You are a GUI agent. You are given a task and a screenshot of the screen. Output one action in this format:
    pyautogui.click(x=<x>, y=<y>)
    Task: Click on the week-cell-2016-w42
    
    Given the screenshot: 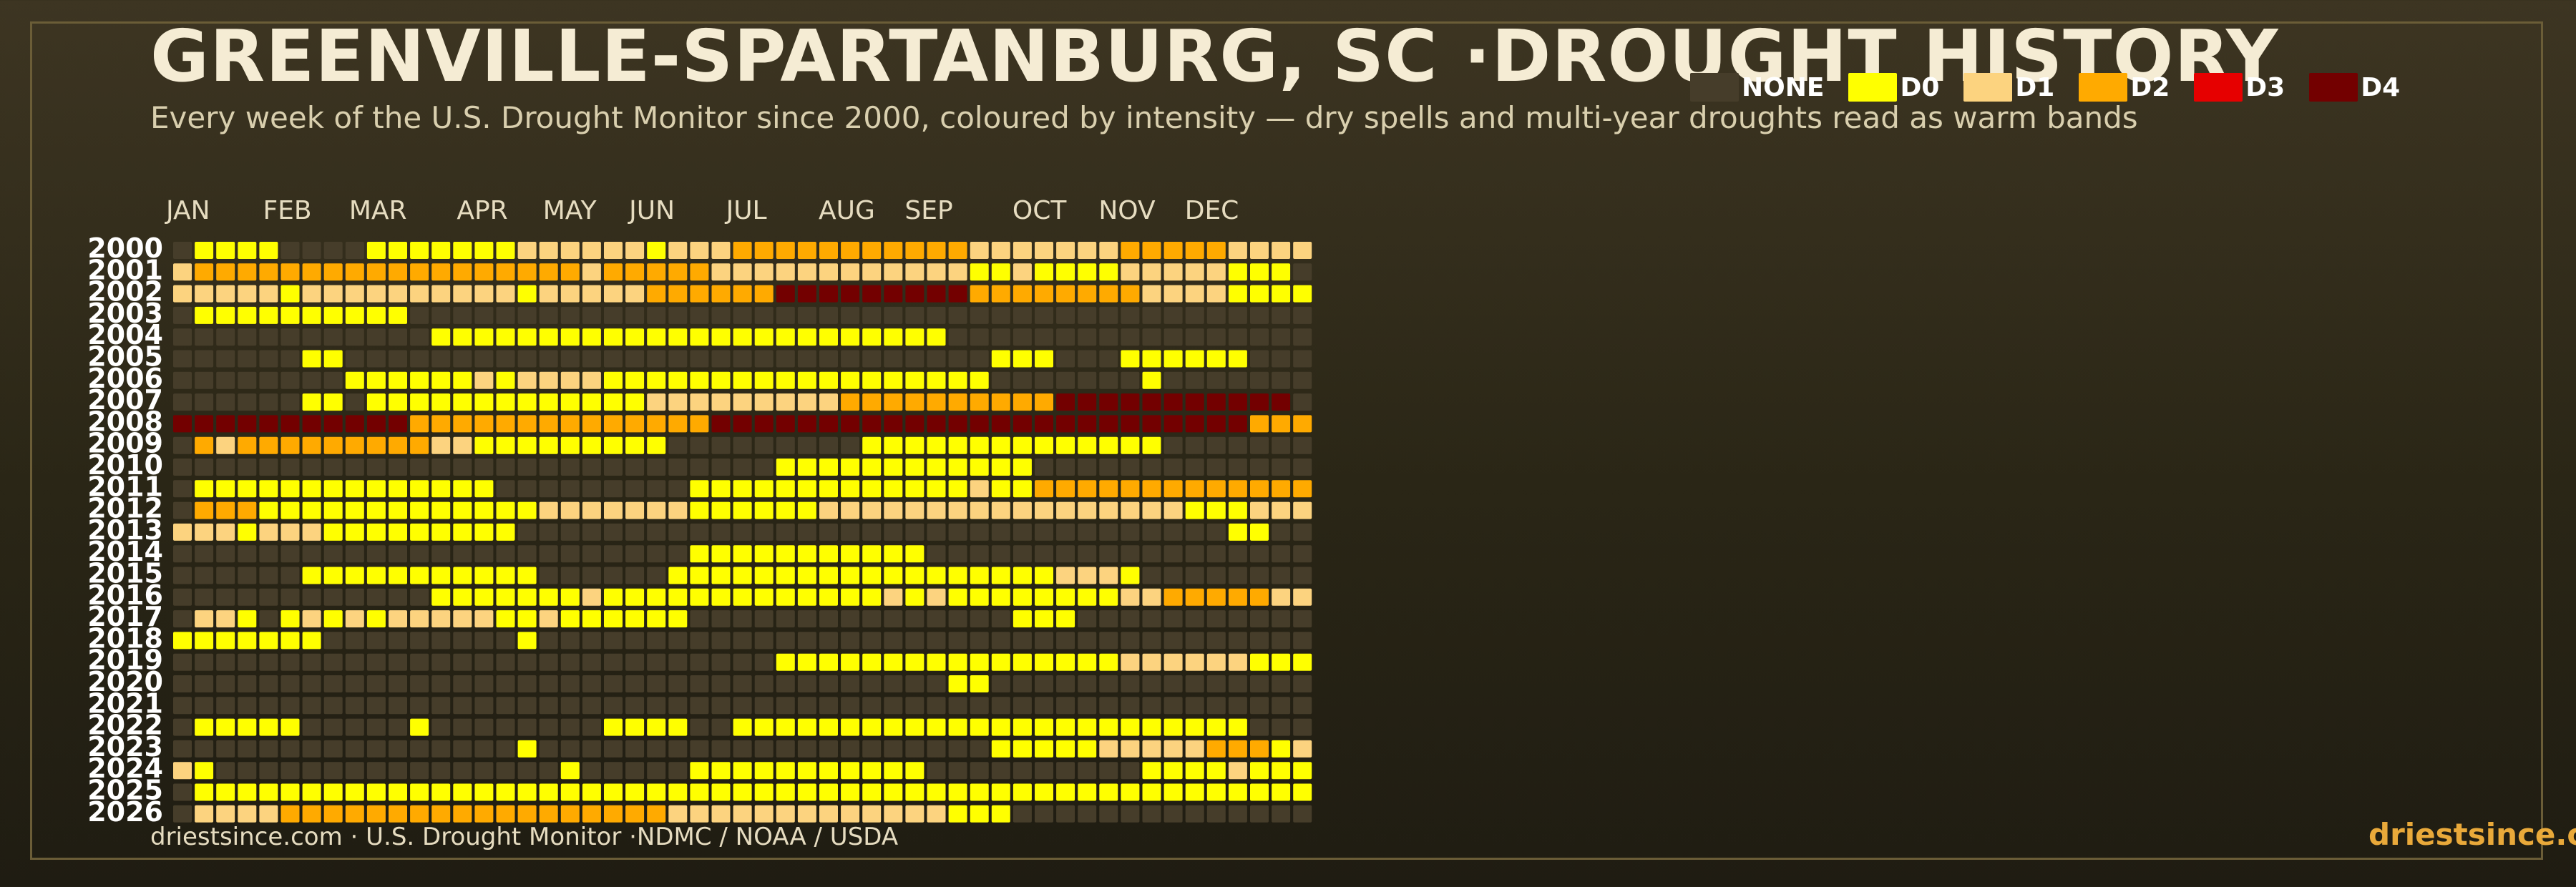 What is the action you would take?
    pyautogui.click(x=1065, y=597)
    